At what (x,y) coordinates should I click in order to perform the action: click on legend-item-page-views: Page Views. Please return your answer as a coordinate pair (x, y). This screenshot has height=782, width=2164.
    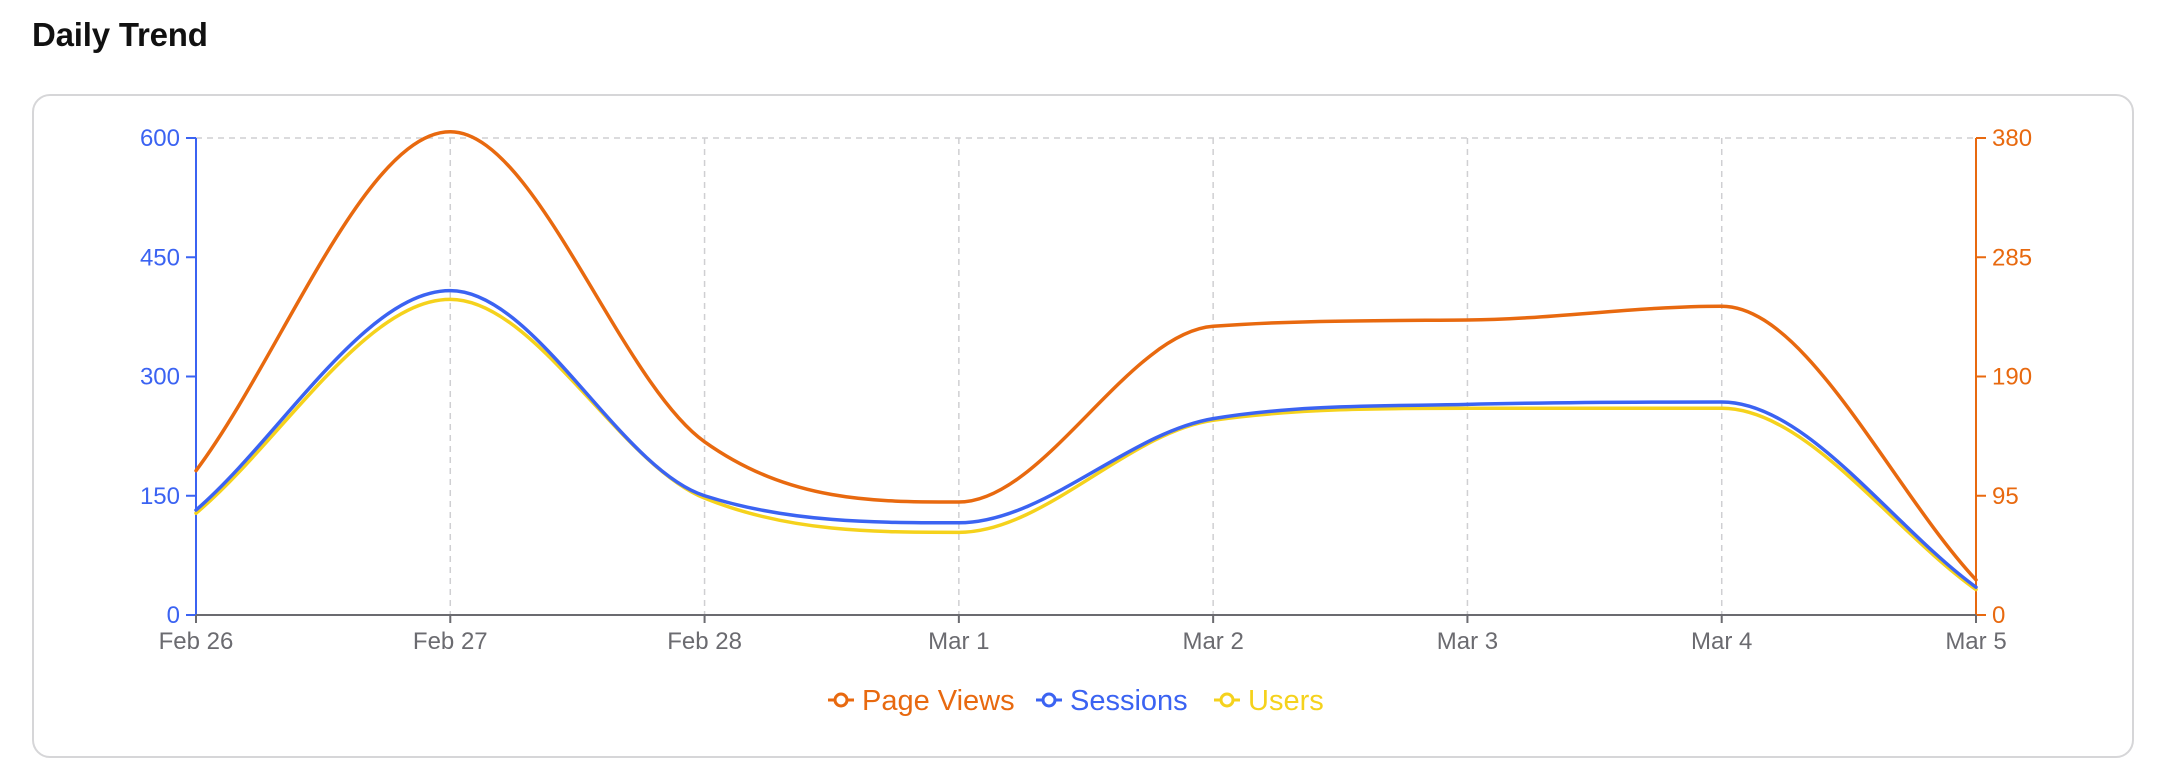
    Looking at the image, I should click on (921, 701).